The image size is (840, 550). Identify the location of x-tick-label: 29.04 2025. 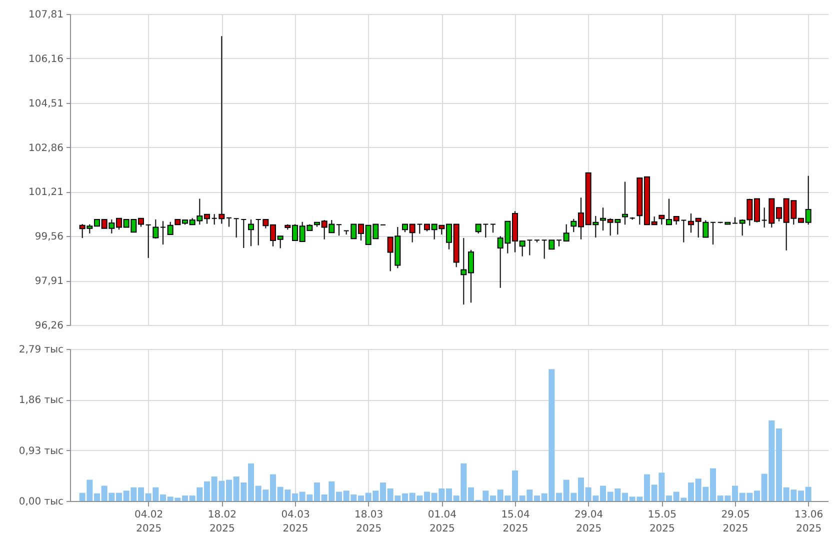
(589, 522).